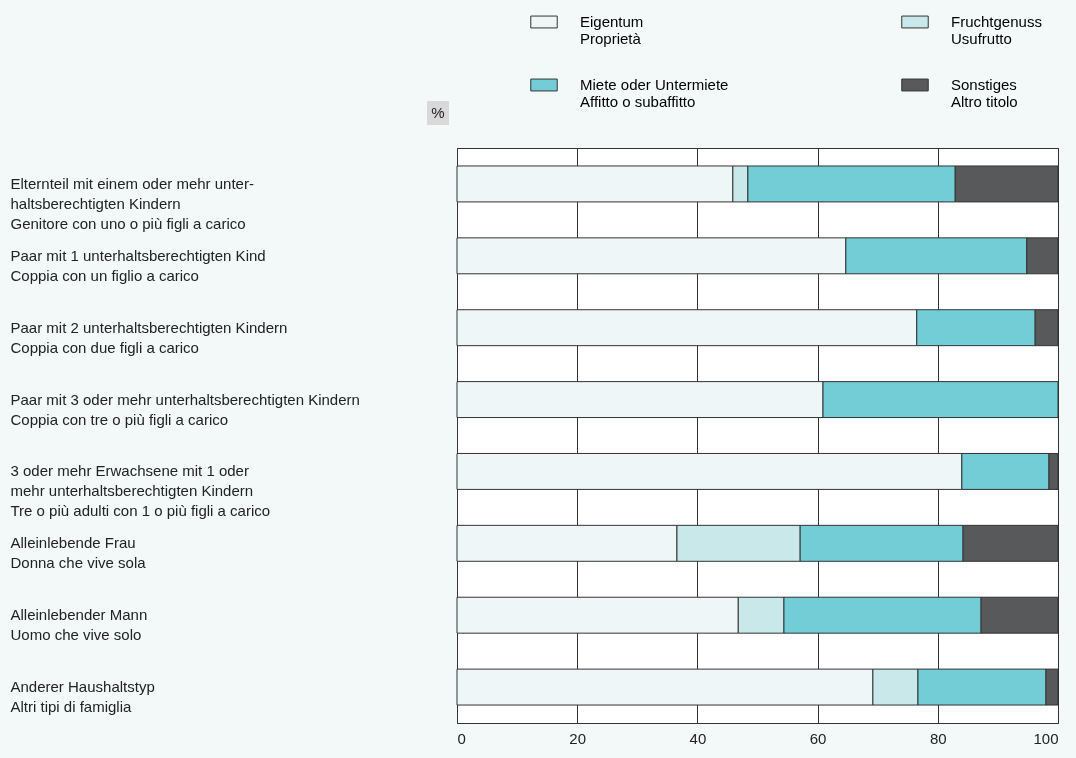 The height and width of the screenshot is (758, 1076). I want to click on x-axis-title: %, so click(438, 112).